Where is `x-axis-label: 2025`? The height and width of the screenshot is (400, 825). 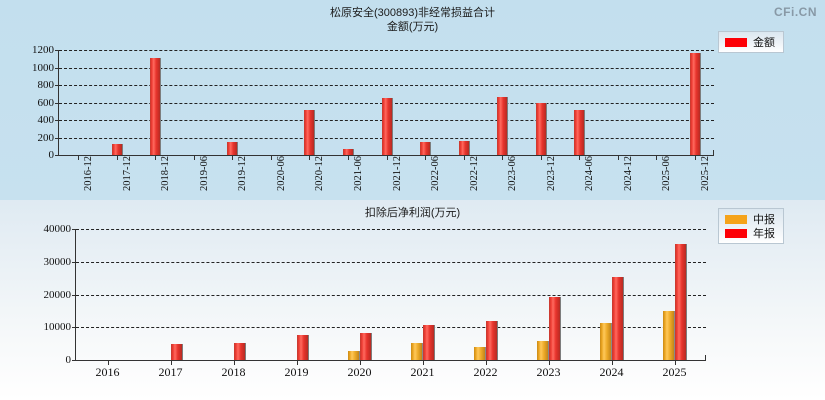 x-axis-label: 2025 is located at coordinates (674, 372).